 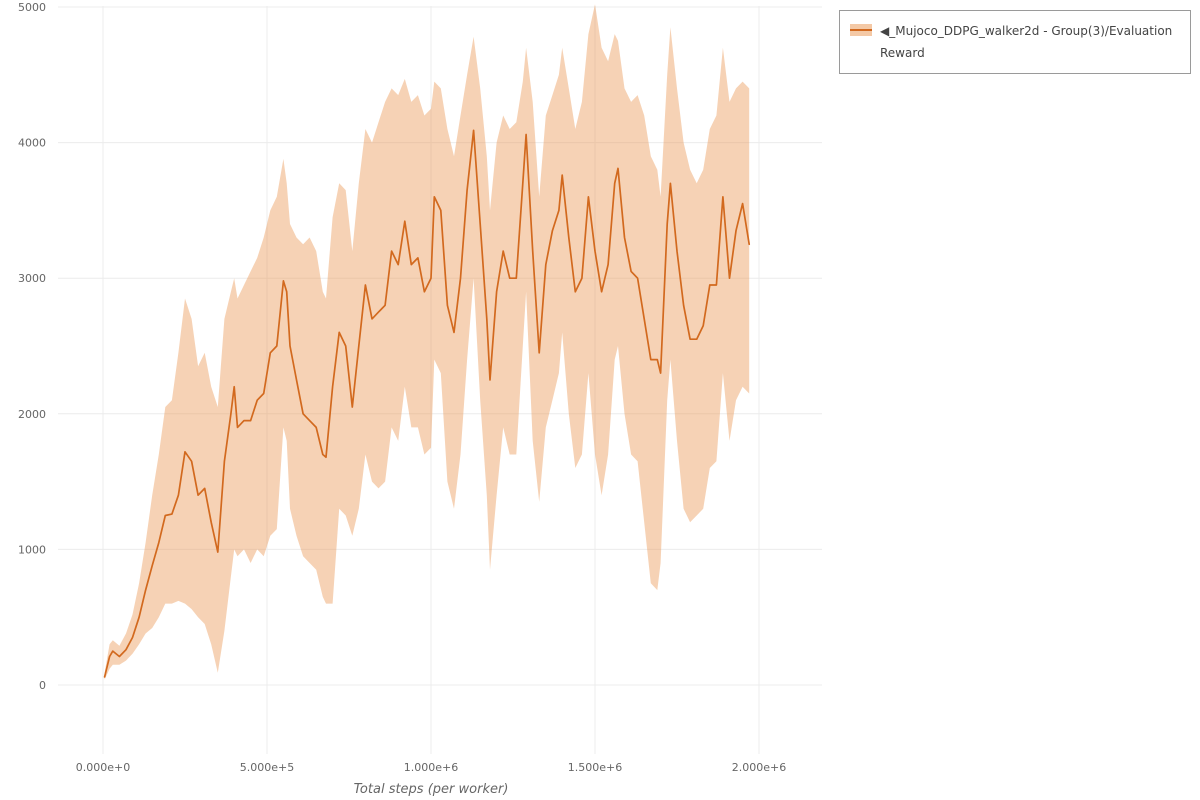 I want to click on x-tick-label: 0.000e+0, so click(x=103, y=767).